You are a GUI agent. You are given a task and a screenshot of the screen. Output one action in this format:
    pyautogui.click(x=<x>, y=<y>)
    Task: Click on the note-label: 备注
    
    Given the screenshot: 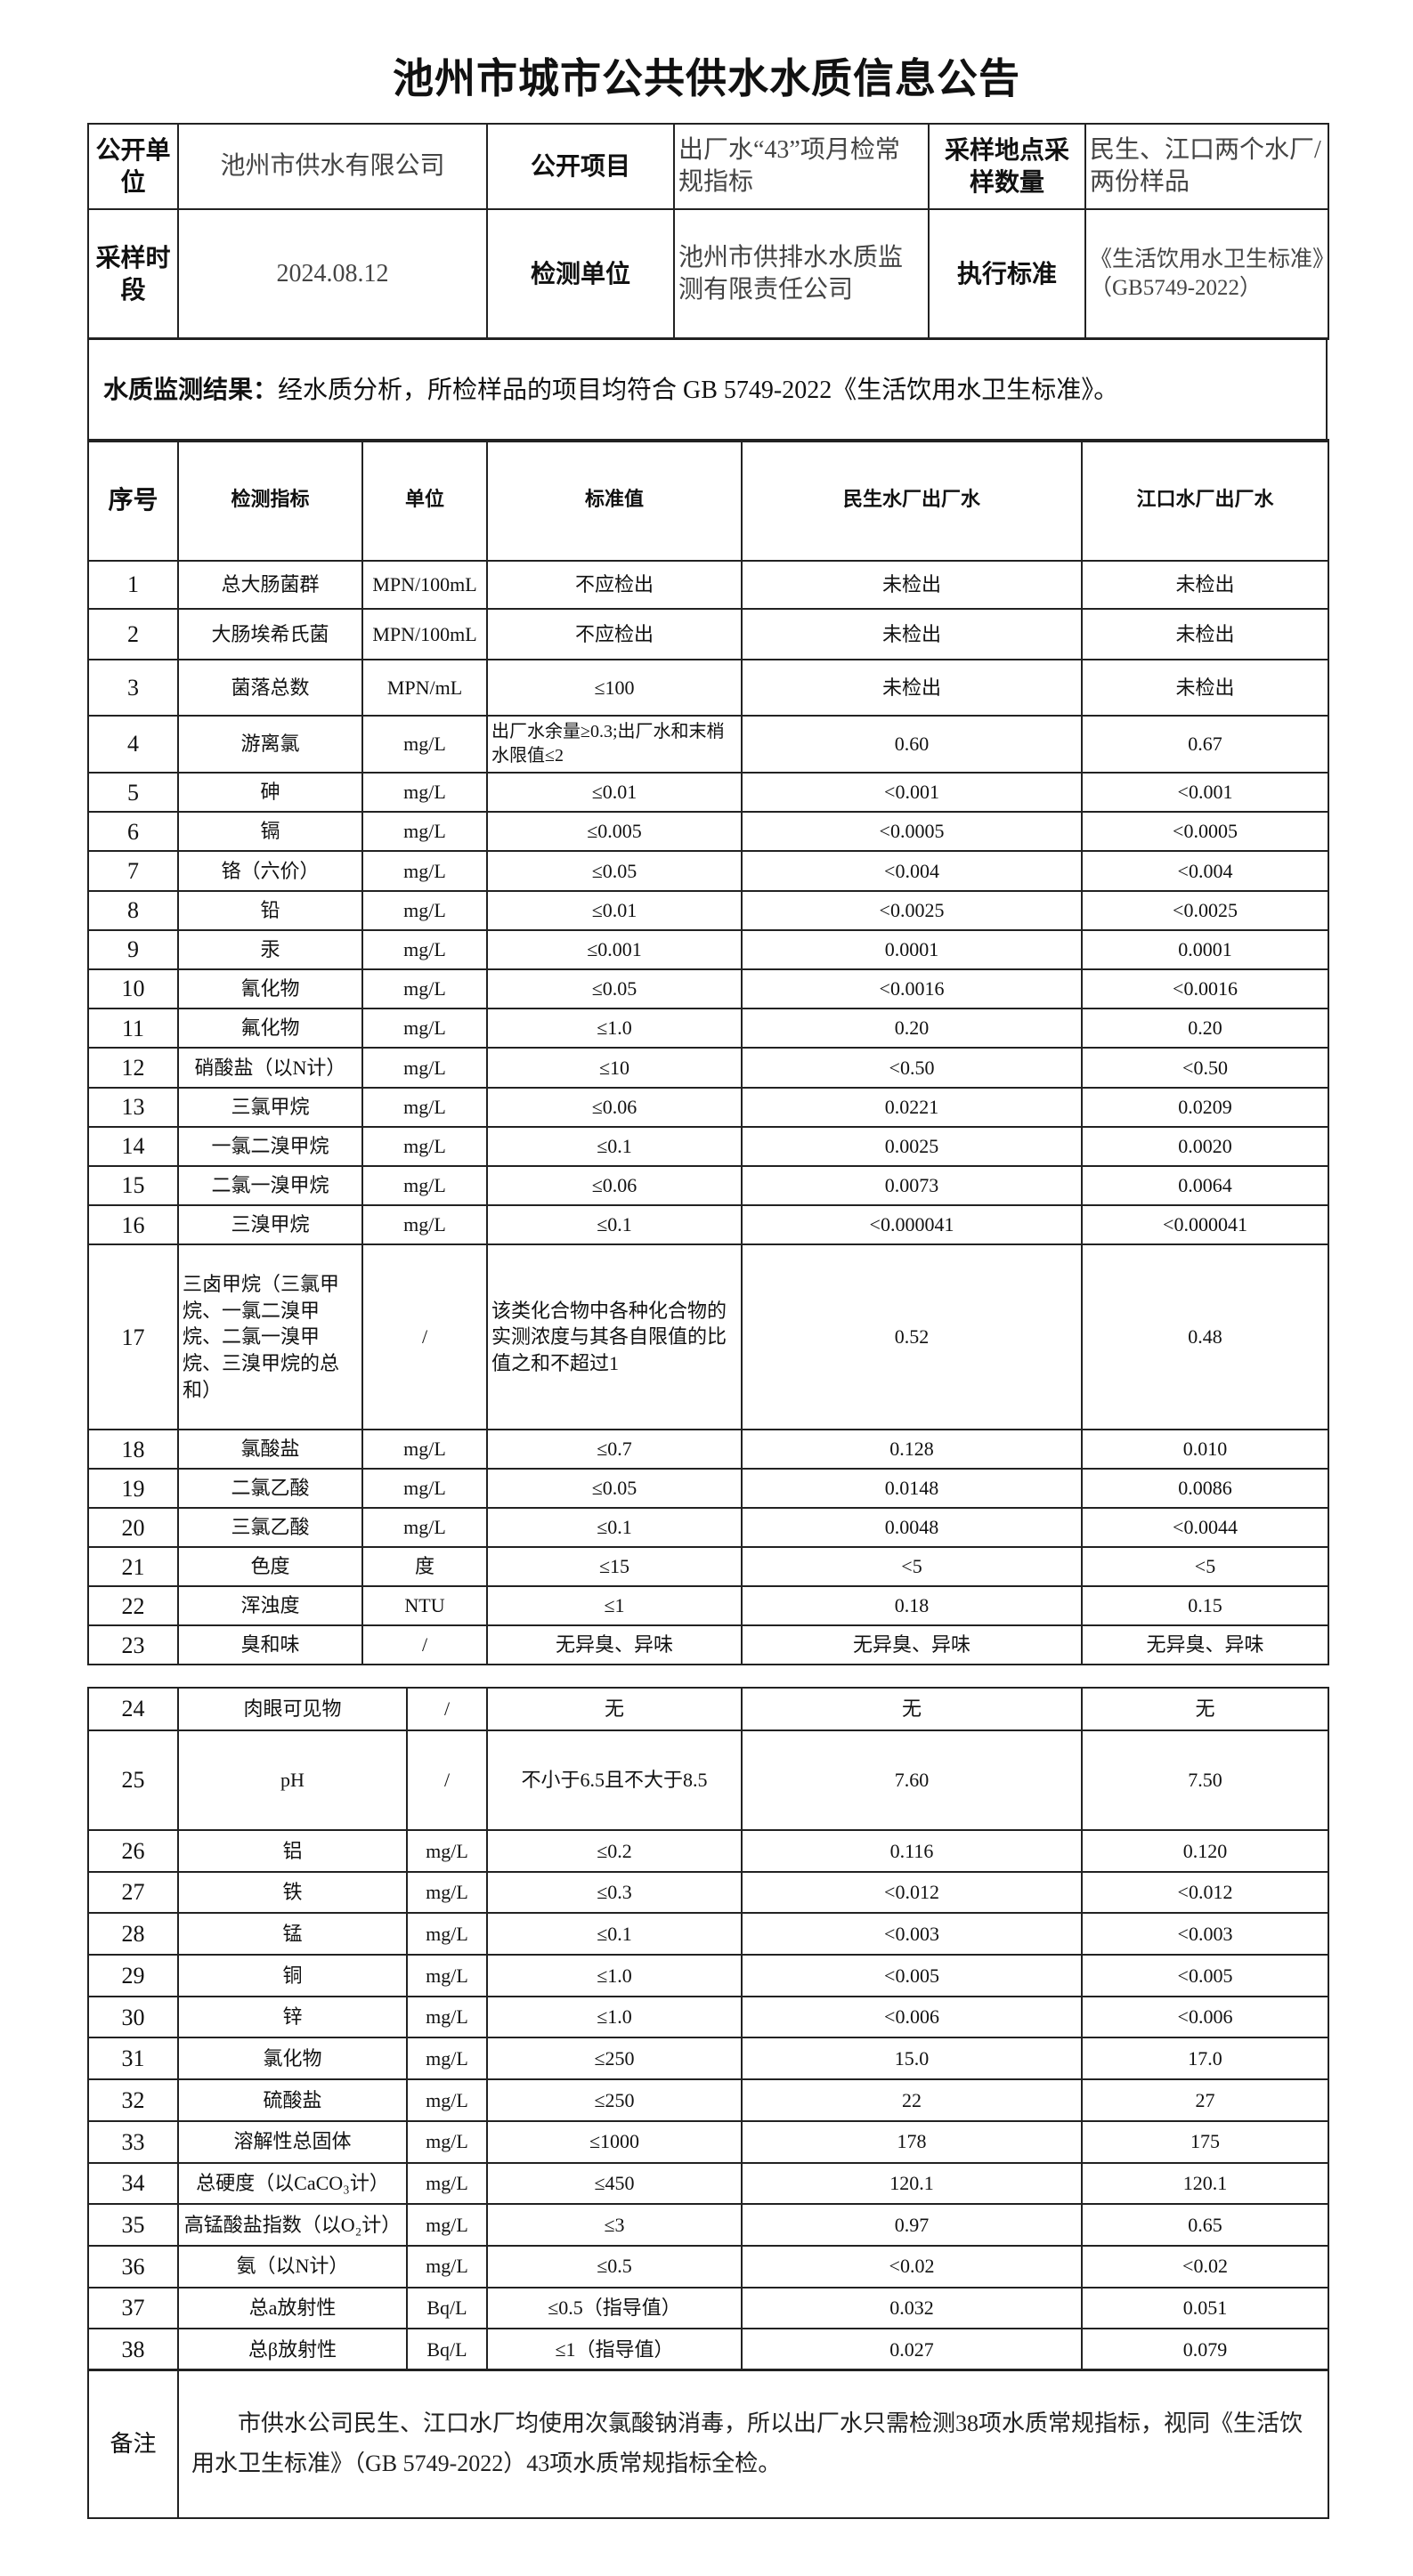 What is the action you would take?
    pyautogui.click(x=133, y=2444)
    